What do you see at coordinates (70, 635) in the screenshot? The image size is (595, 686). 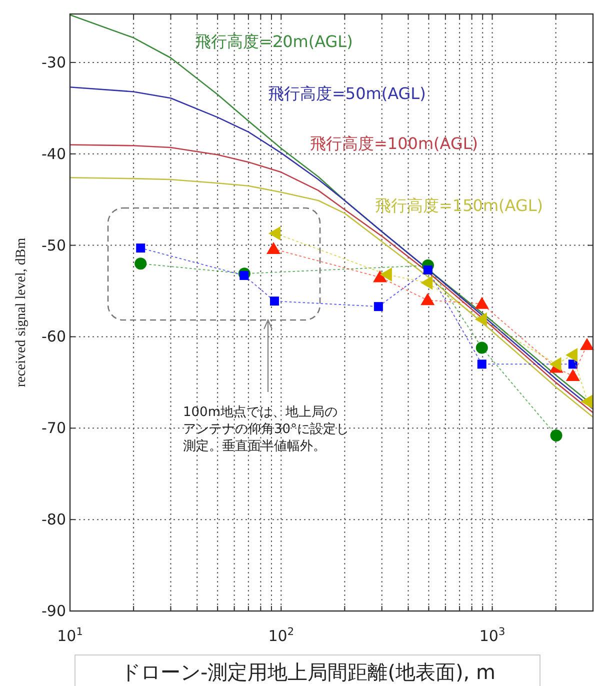 I see `x-tick-label: 10$^{1}$` at bounding box center [70, 635].